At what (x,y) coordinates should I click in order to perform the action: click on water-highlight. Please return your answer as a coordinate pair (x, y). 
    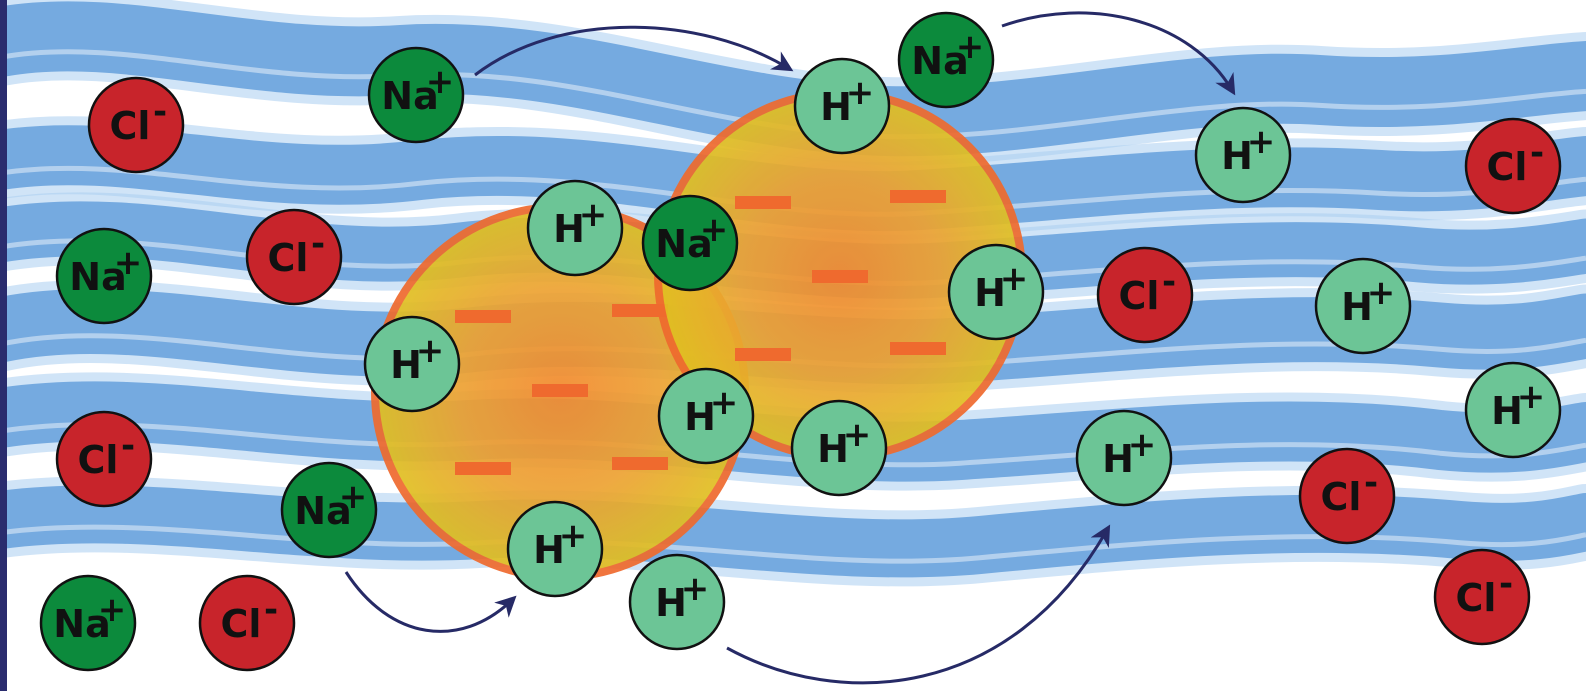
    Looking at the image, I should click on (793, 544).